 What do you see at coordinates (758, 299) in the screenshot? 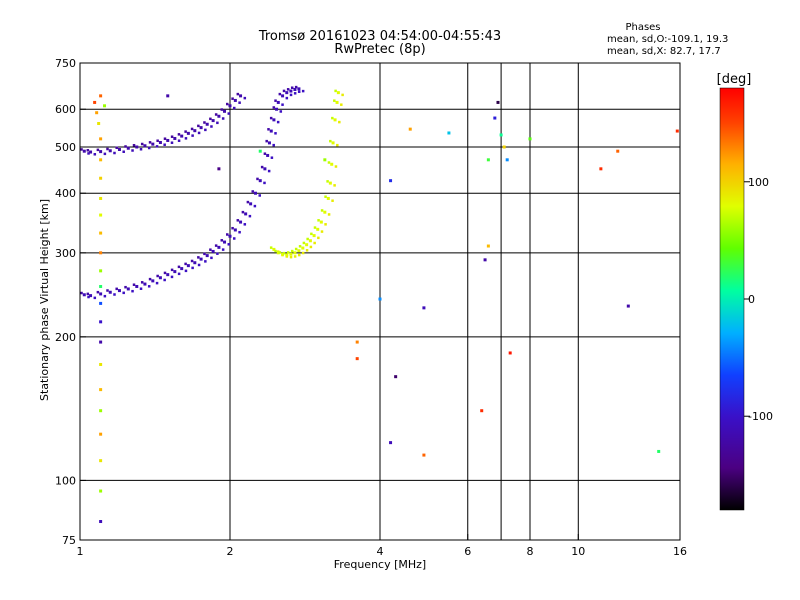
I see `colorbar-ticks: 100 0 -100` at bounding box center [758, 299].